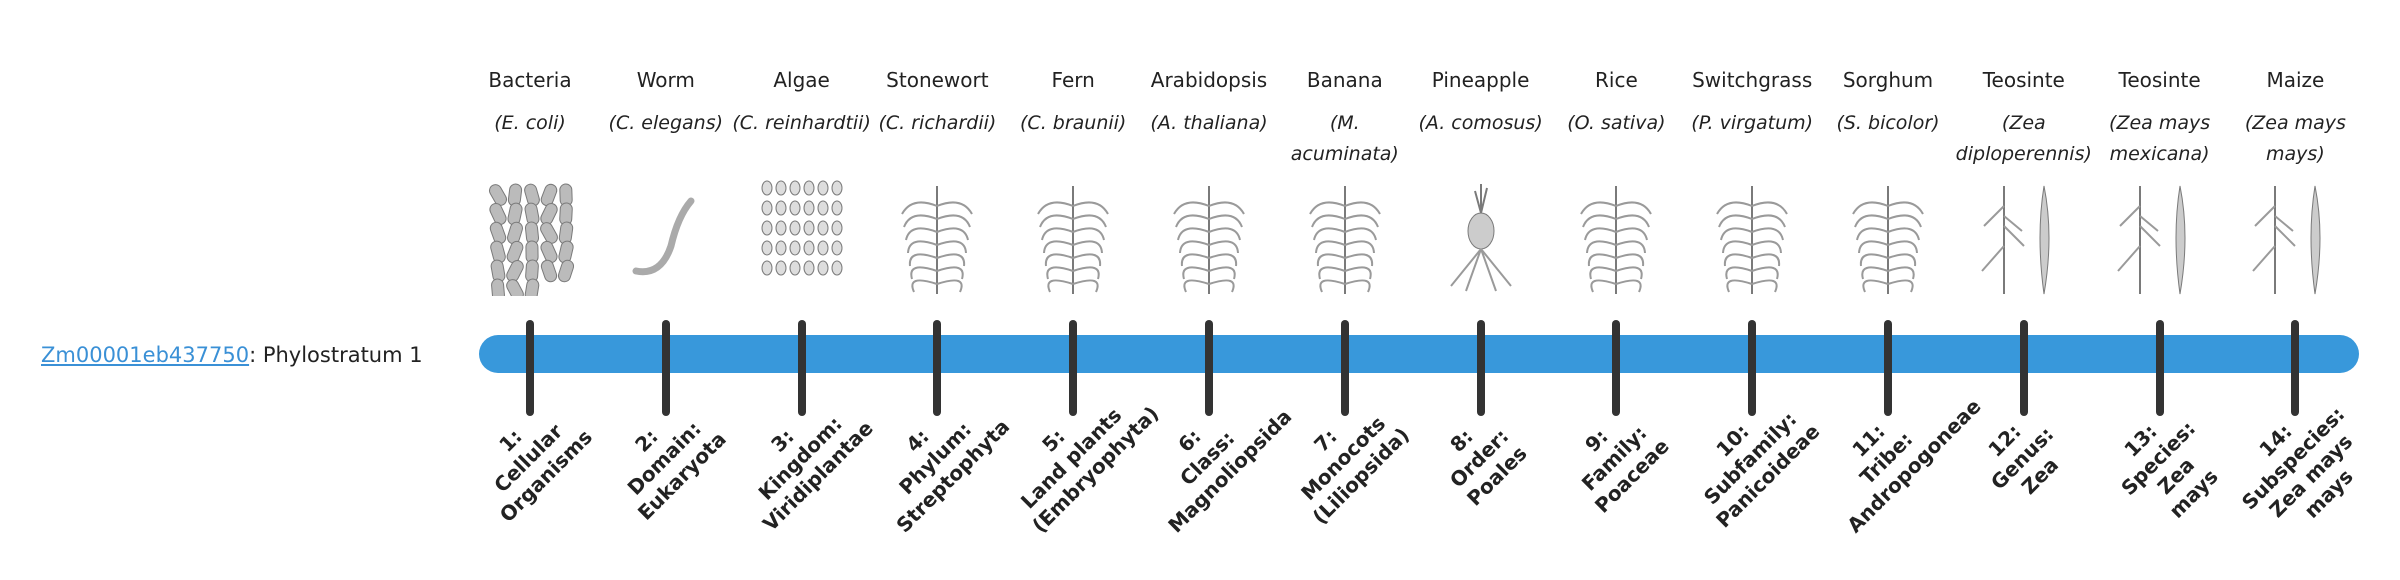 The image size is (2400, 580). Describe the element at coordinates (1209, 236) in the screenshot. I see `arabidopsis-icon` at that location.